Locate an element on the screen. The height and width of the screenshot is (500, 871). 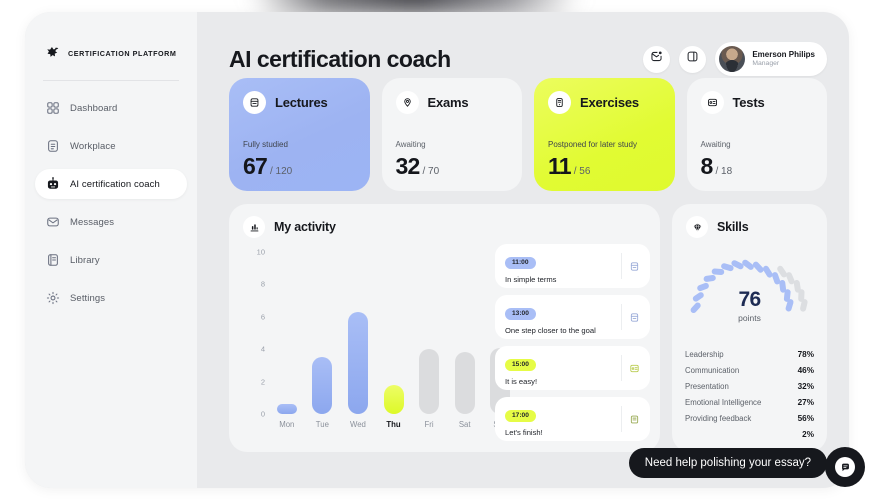
stat-card-total: / 120 is located at coordinates (281, 171).